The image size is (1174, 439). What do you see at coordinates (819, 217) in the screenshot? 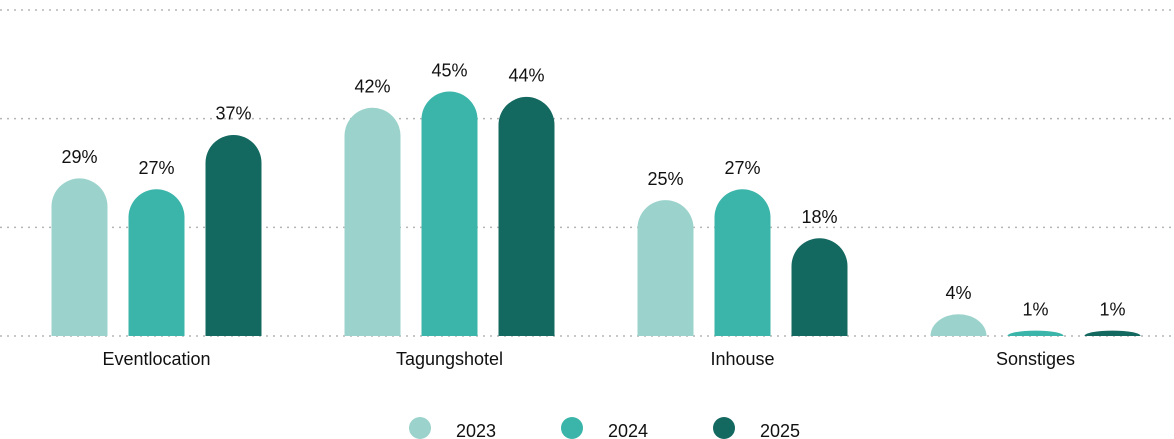
I see `value-label: 18%` at bounding box center [819, 217].